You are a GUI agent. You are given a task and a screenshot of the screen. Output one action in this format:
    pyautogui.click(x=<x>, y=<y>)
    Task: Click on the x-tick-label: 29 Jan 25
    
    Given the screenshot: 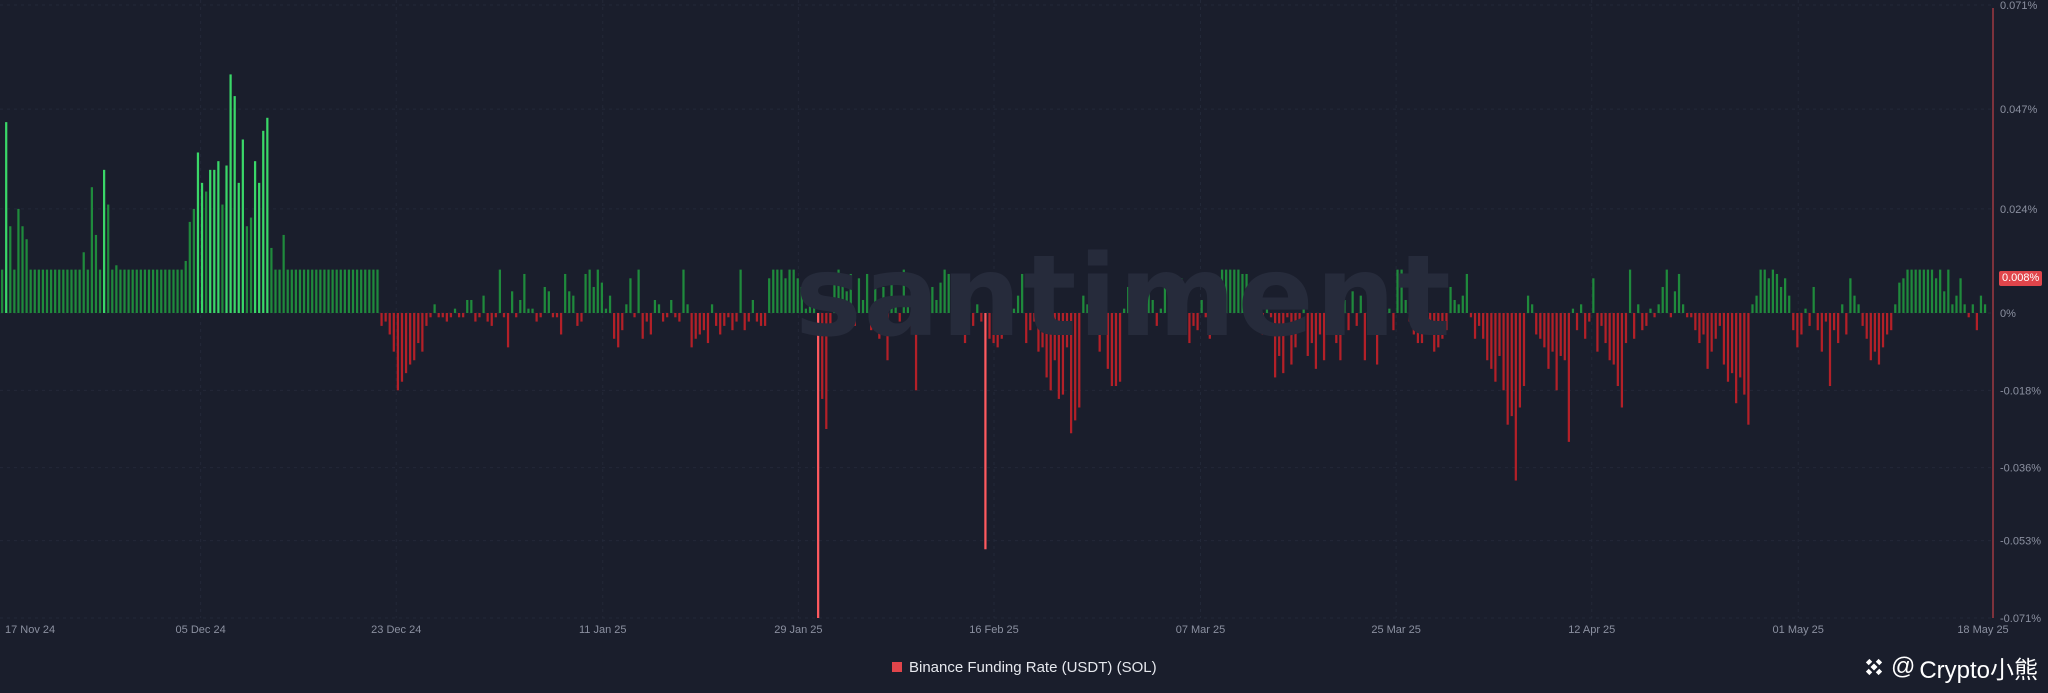 What is the action you would take?
    pyautogui.click(x=798, y=630)
    